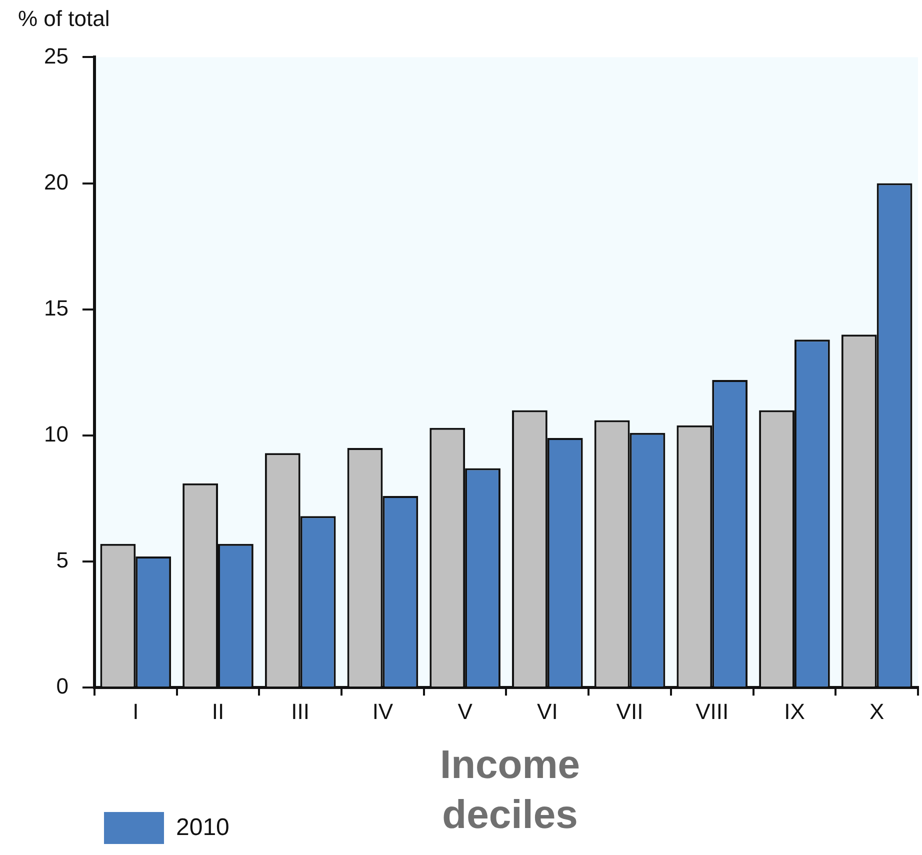  What do you see at coordinates (795, 711) in the screenshot?
I see `x-tick-label: IX` at bounding box center [795, 711].